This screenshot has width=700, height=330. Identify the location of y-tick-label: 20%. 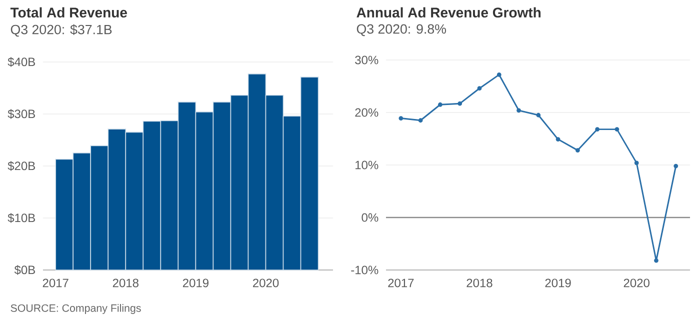
(366, 112).